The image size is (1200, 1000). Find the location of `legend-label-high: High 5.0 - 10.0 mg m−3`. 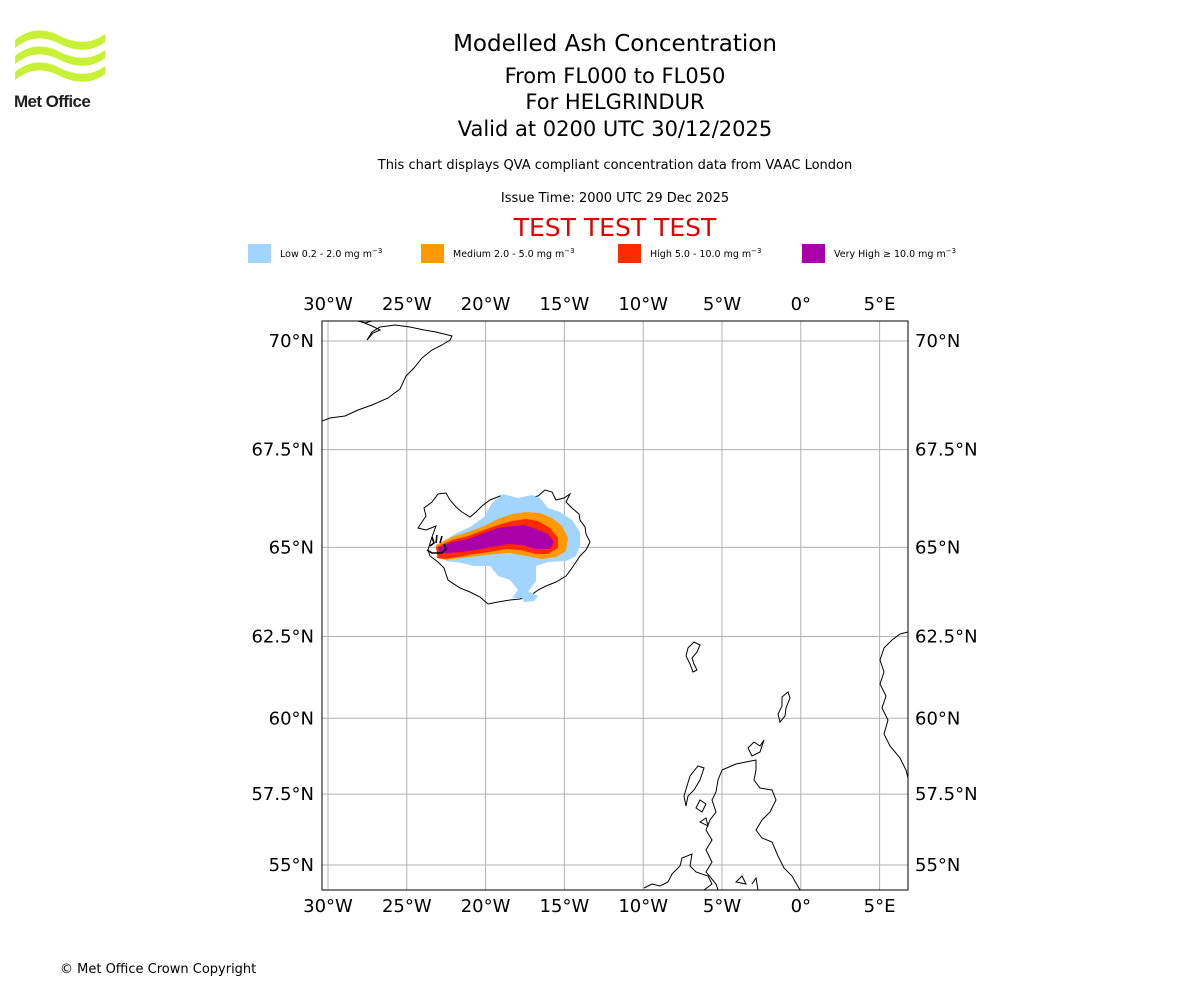

legend-label-high: High 5.0 - 10.0 mg m−3 is located at coordinates (706, 253).